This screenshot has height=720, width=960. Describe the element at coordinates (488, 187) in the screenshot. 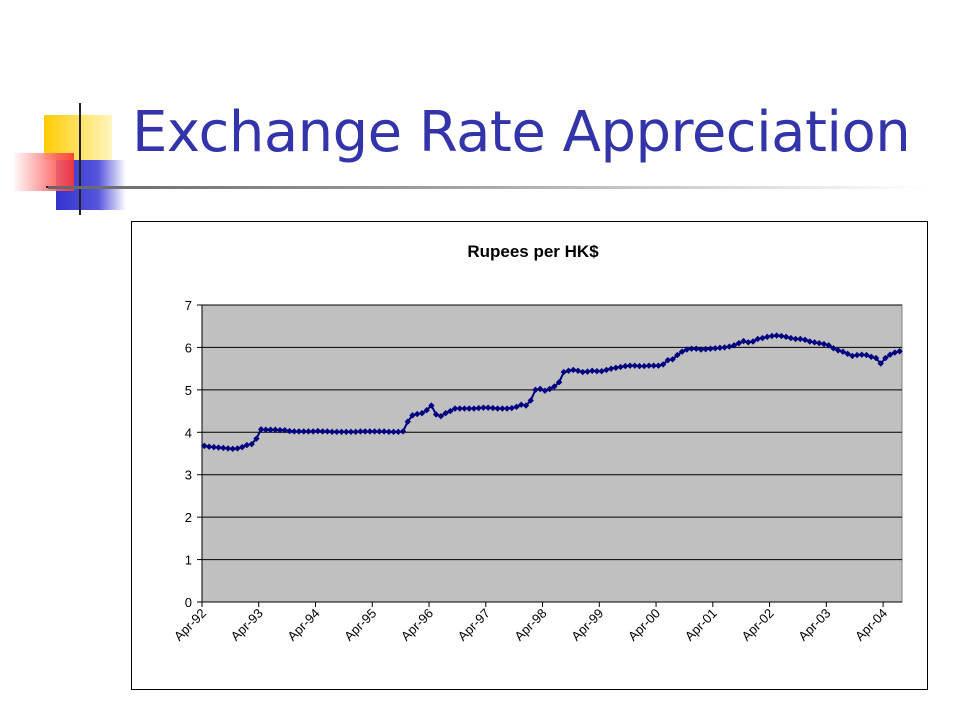

I see `title-underline` at that location.